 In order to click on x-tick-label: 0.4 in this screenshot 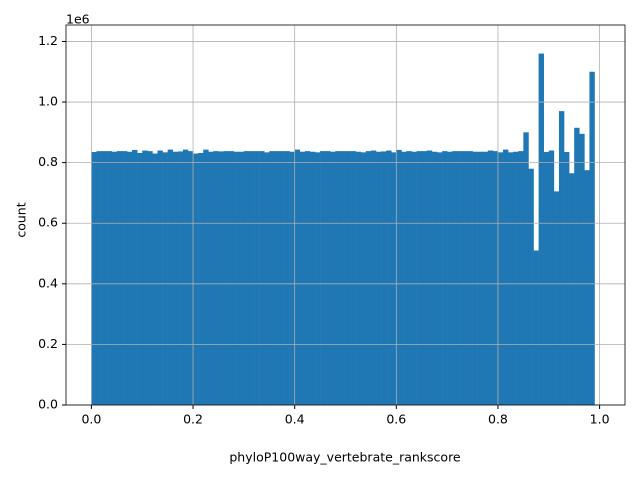, I will do `click(295, 419)`.